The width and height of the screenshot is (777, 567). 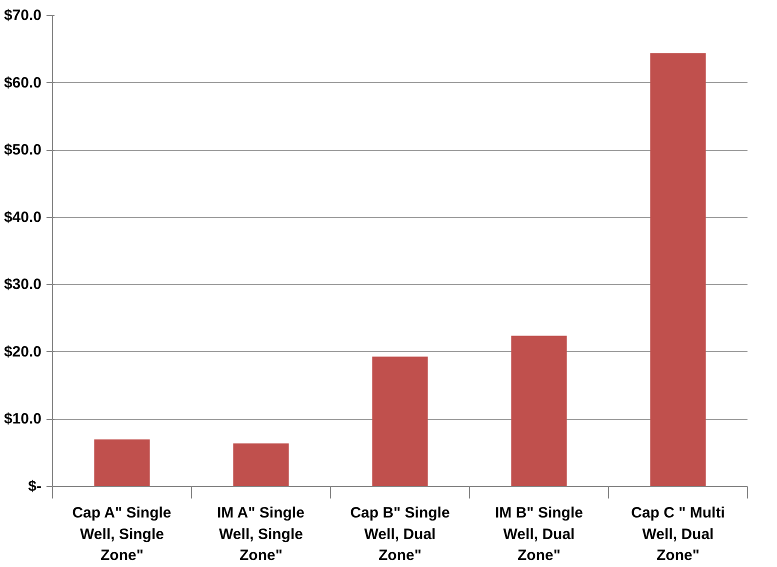 I want to click on y-tick-label: $20.0, so click(x=23, y=351).